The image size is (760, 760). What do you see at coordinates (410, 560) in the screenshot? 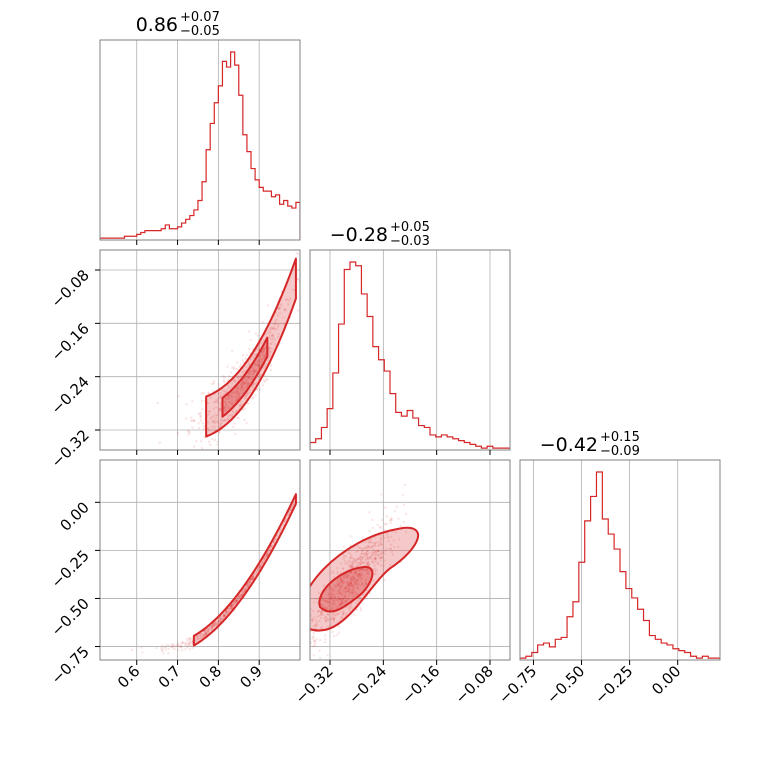
I see `panel-frame` at bounding box center [410, 560].